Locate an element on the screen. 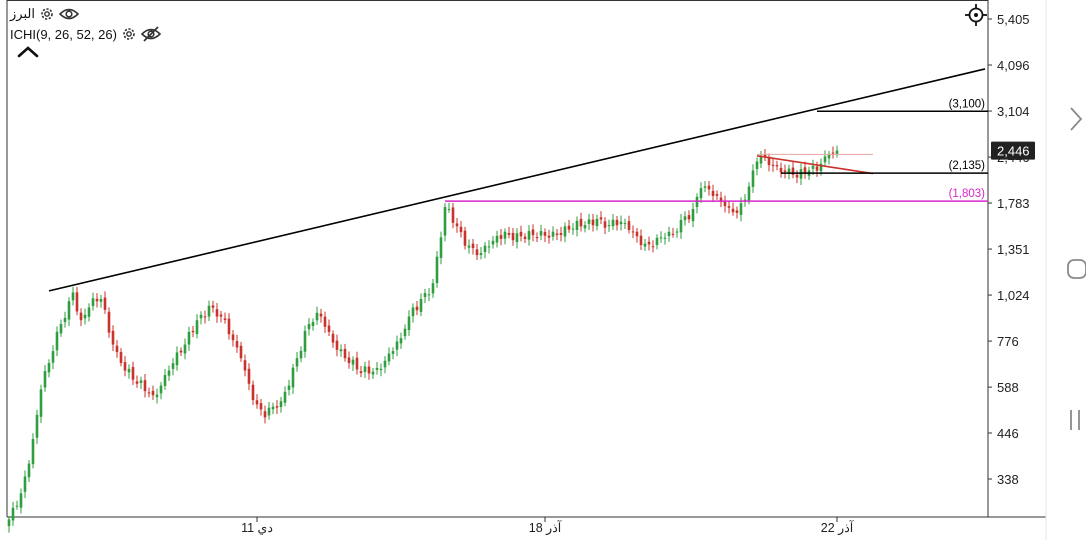 This screenshot has height=540, width=1086. y-tick-label: 5,405 is located at coordinates (1013, 19).